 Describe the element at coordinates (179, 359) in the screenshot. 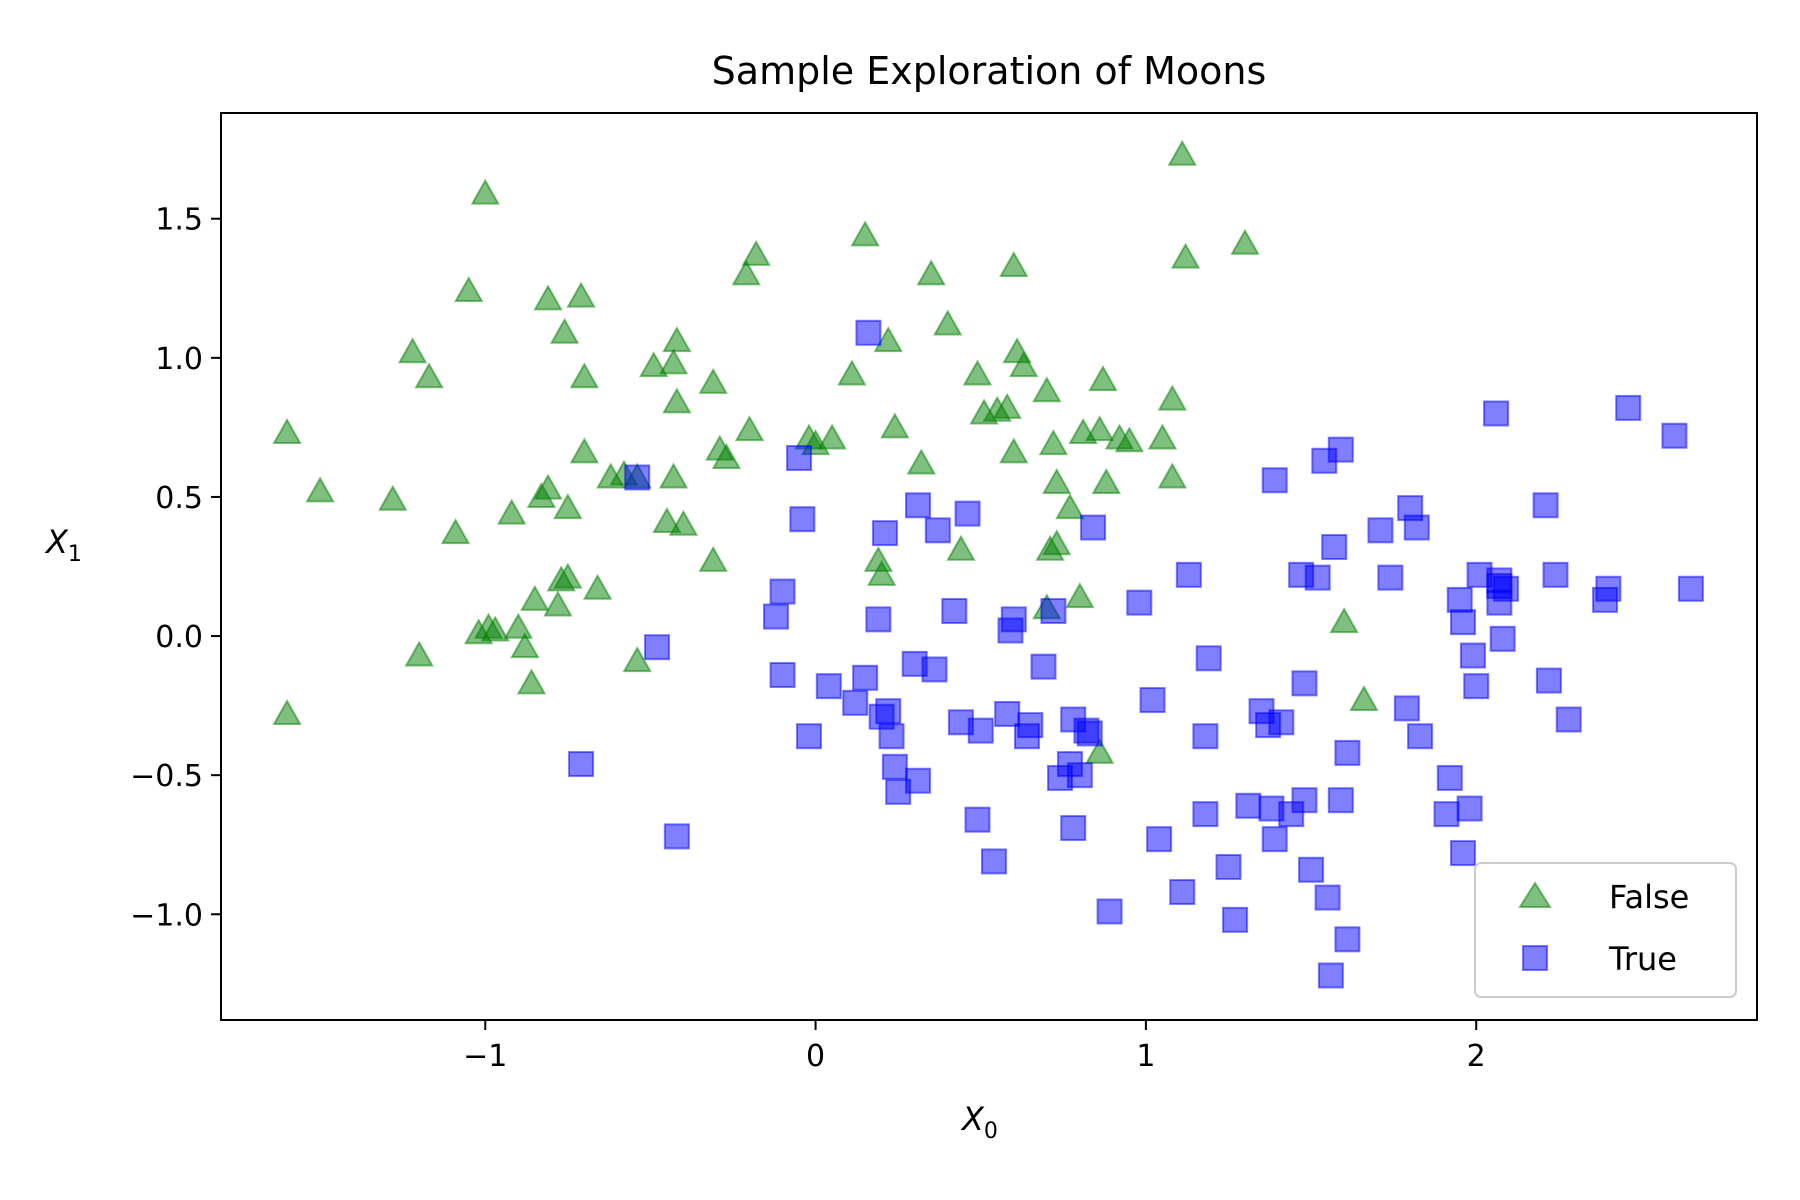

I see `y-tick-label: 1.0` at that location.